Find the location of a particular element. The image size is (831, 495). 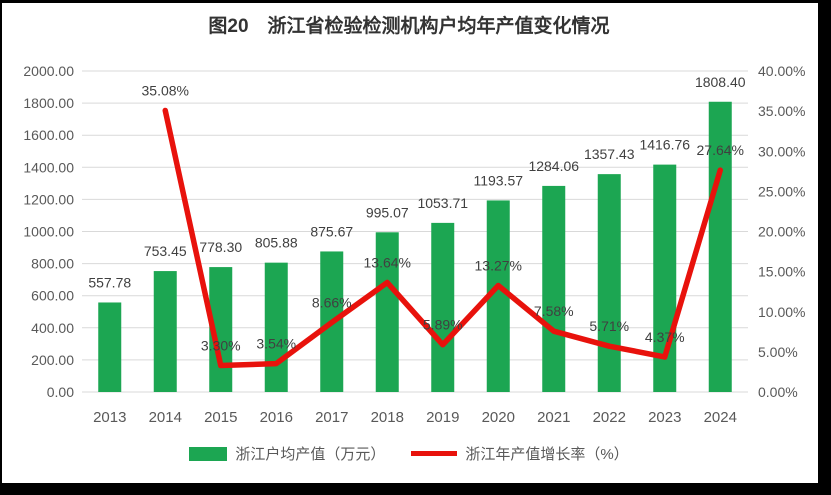

x-axis-label: 2022 is located at coordinates (609, 417).